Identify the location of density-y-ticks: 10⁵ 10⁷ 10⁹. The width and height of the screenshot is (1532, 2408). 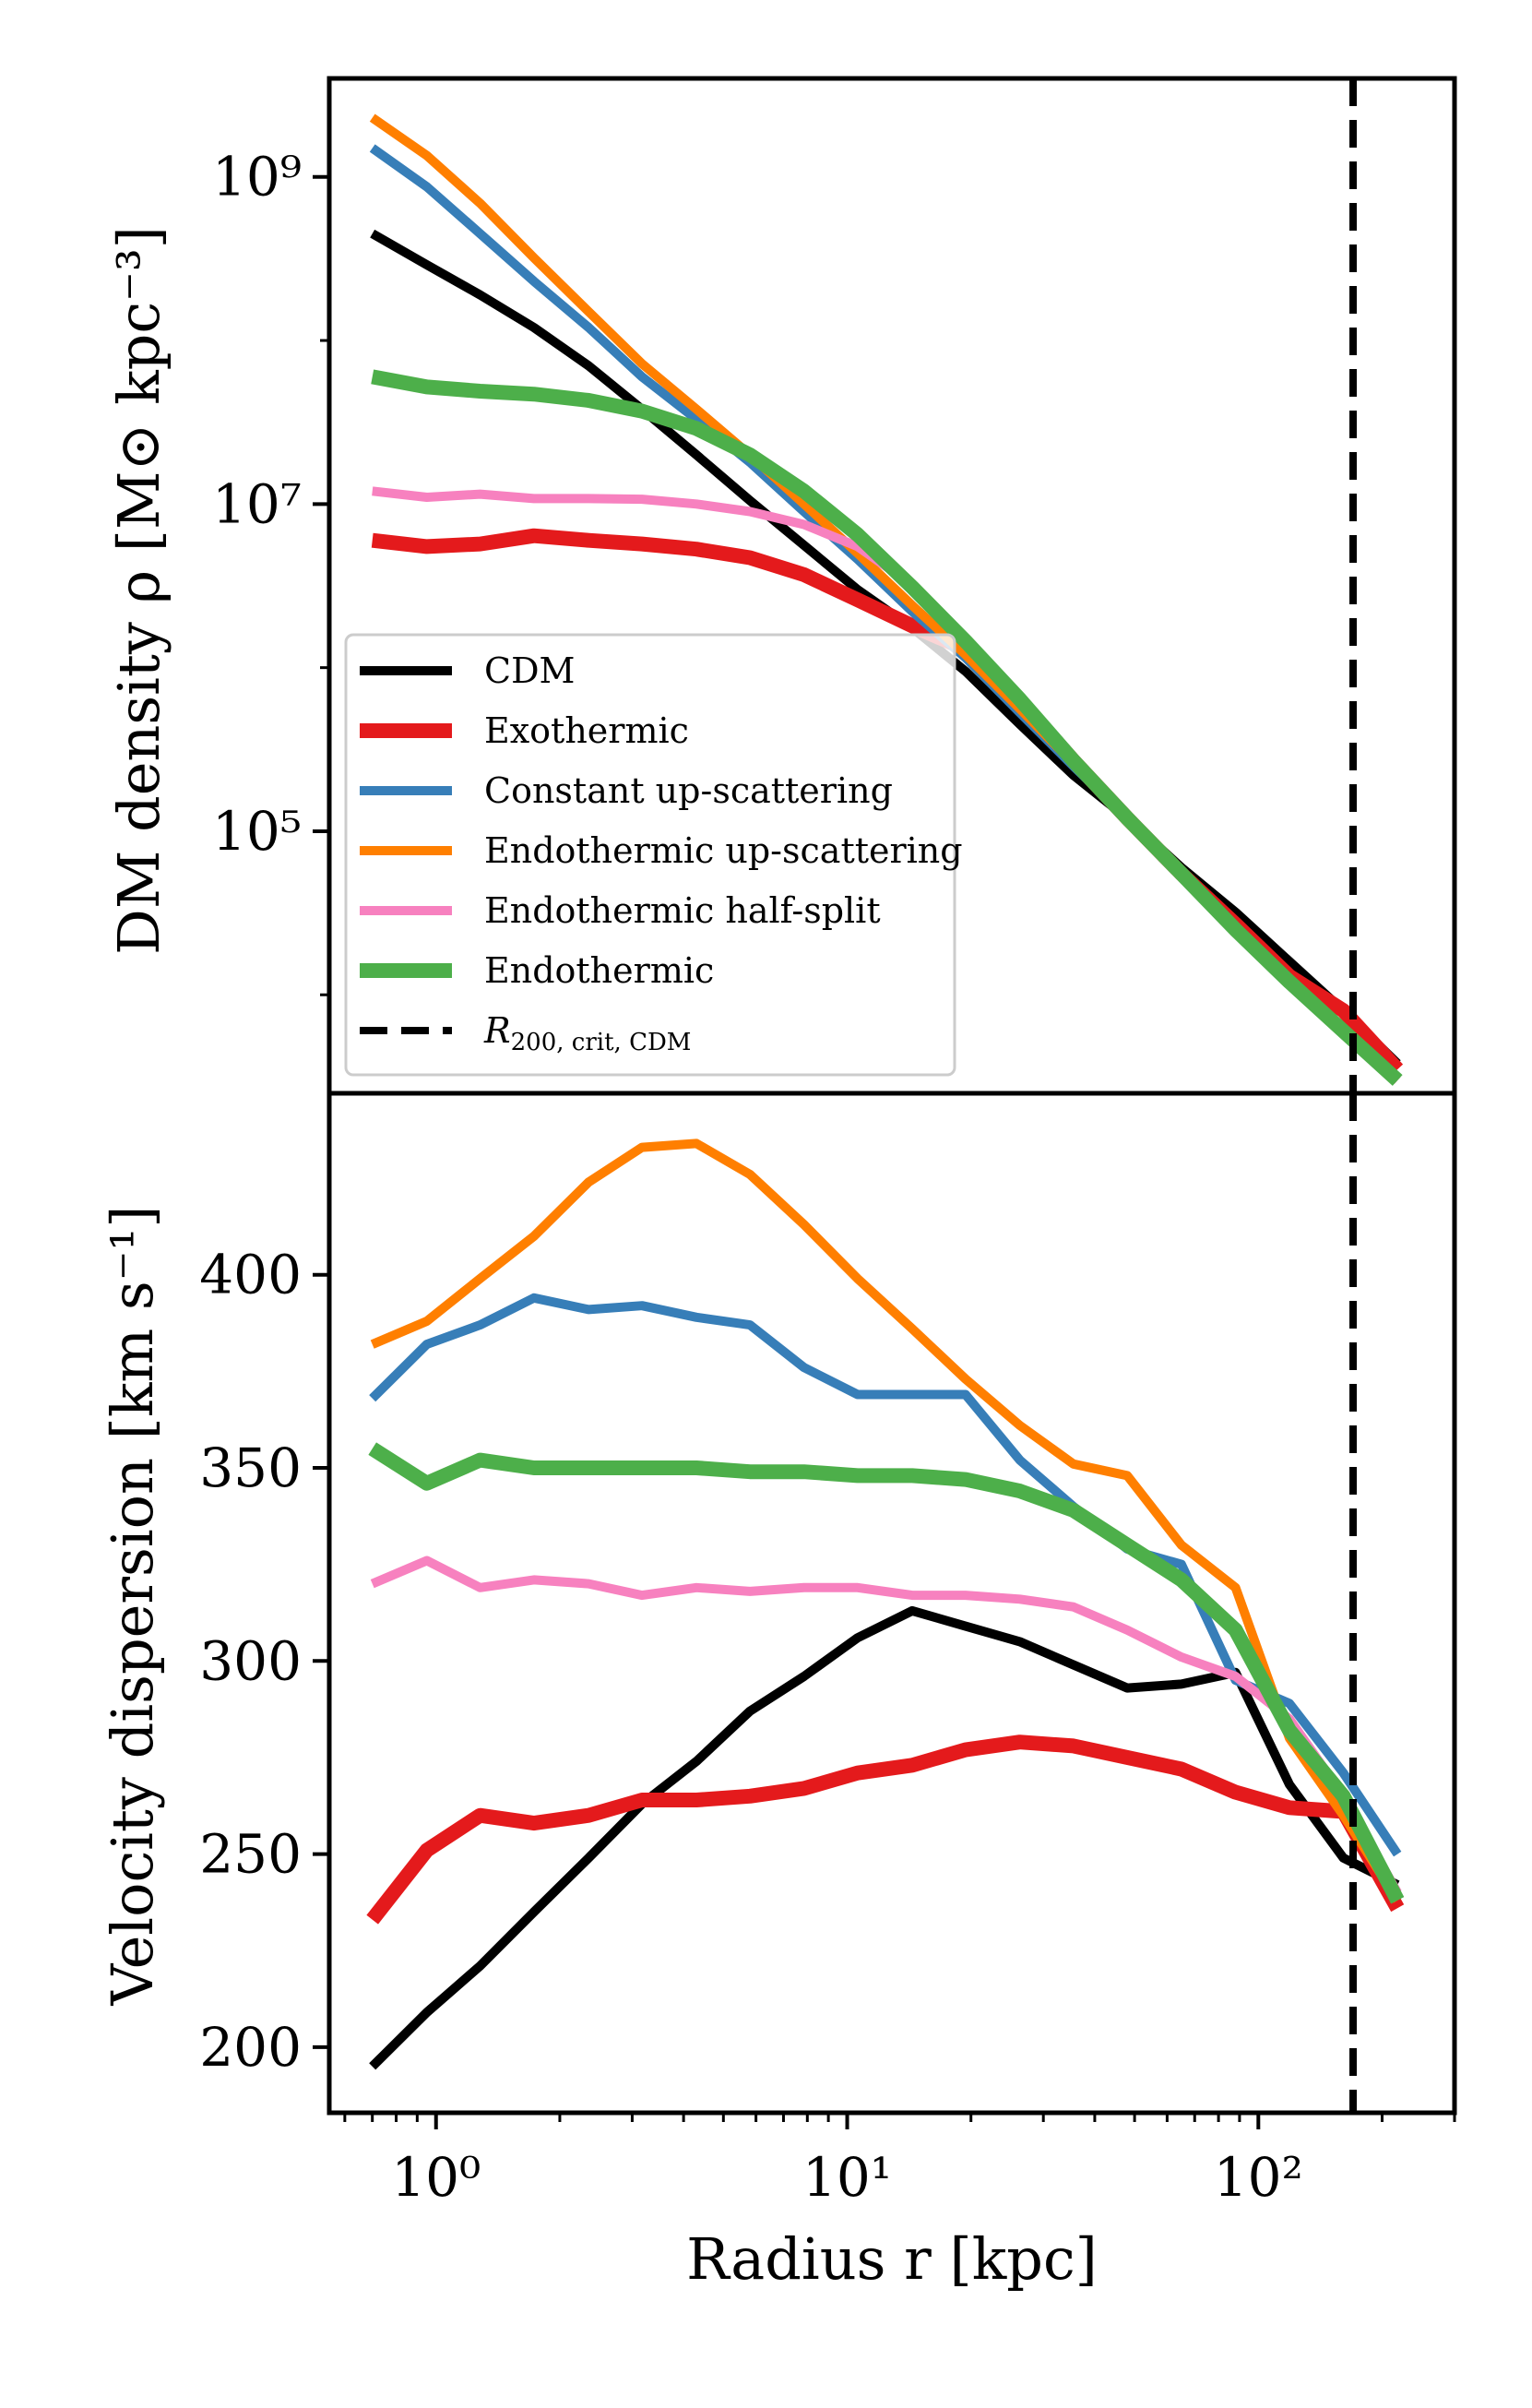
(270, 571).